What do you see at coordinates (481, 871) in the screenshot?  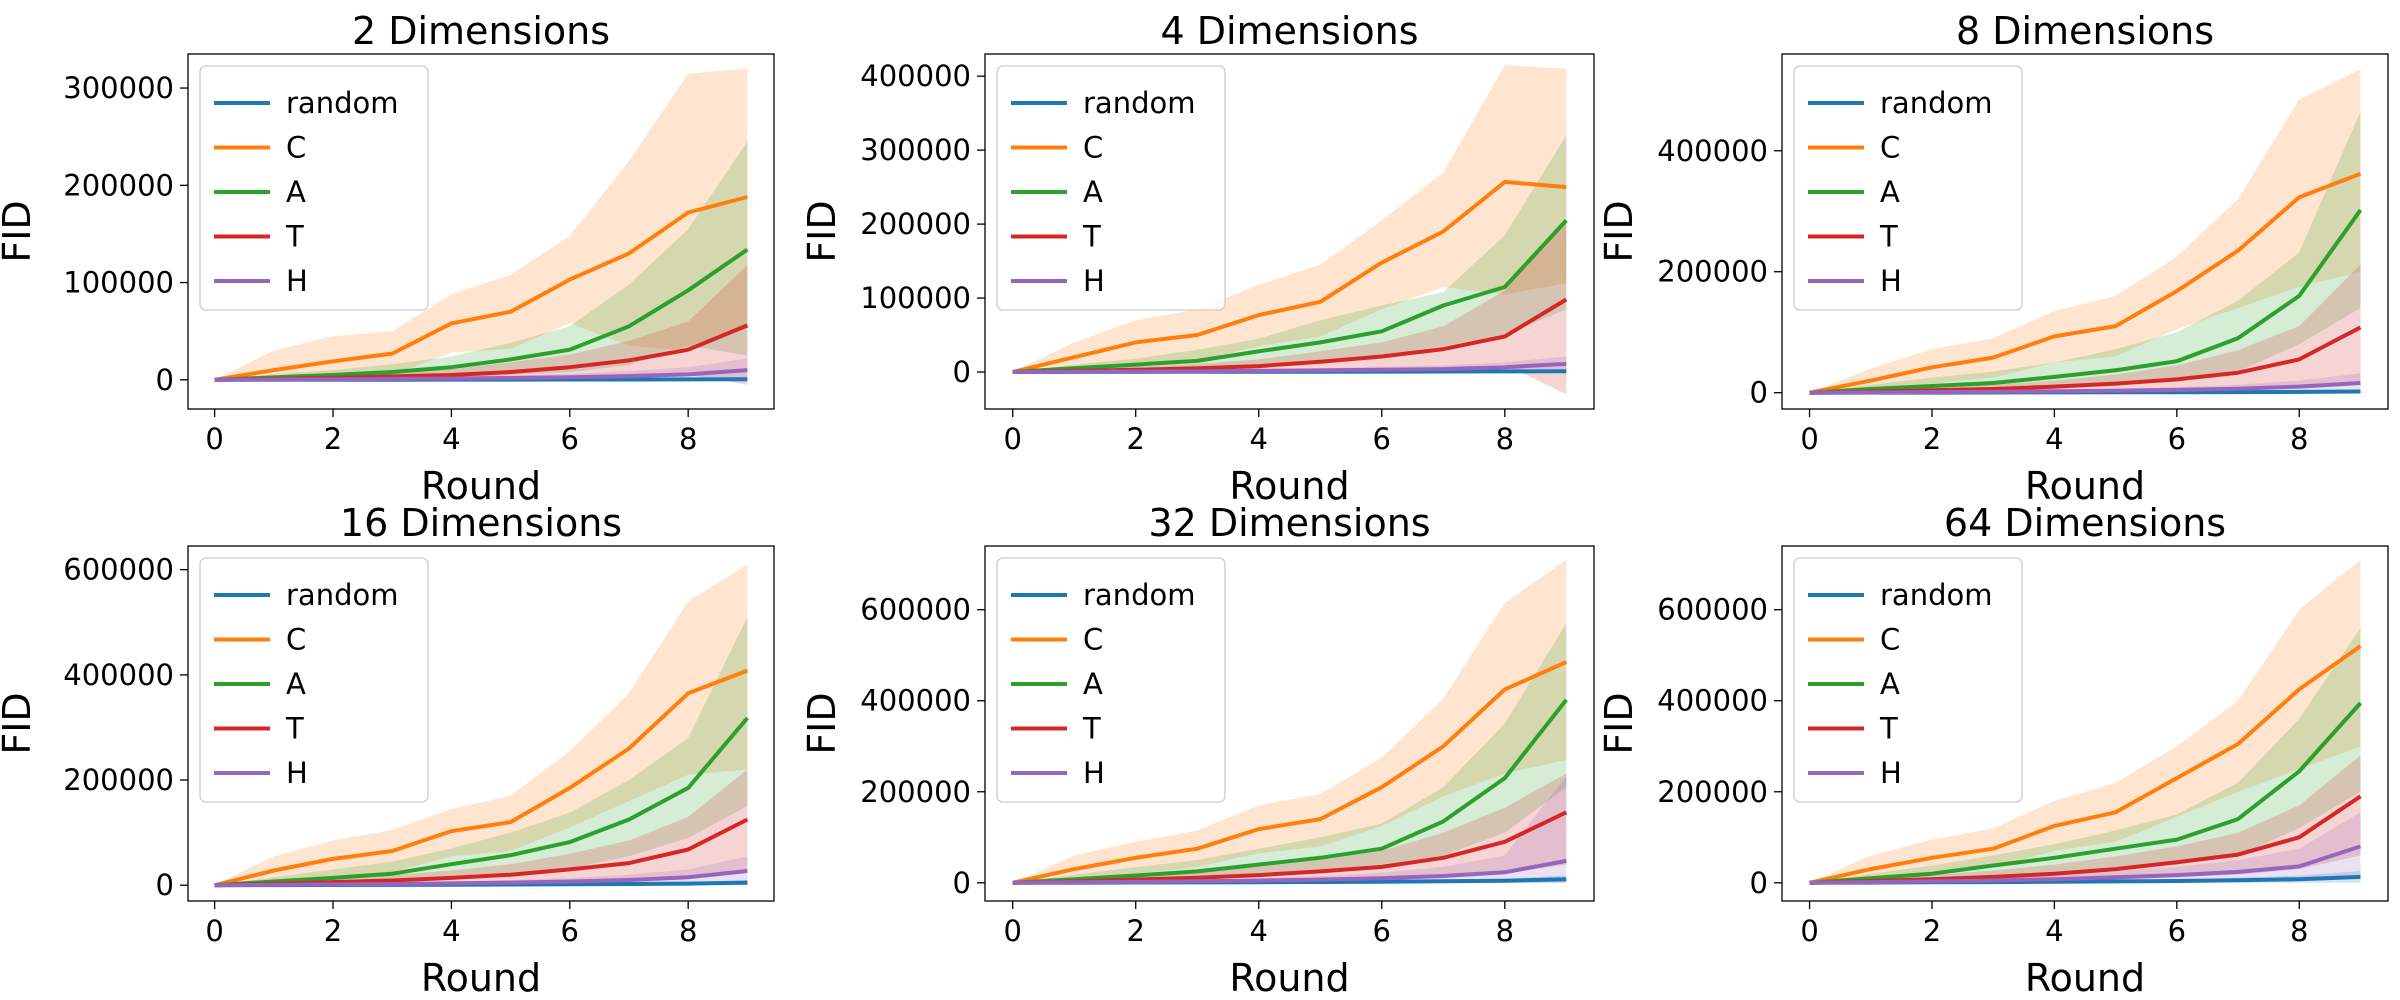 I see `band-h` at bounding box center [481, 871].